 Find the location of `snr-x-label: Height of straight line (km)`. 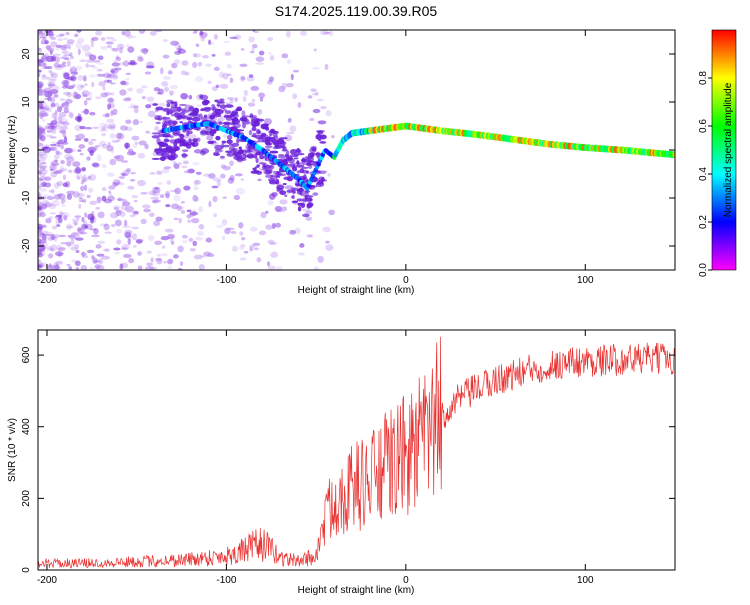

snr-x-label: Height of straight line (km) is located at coordinates (356, 590).